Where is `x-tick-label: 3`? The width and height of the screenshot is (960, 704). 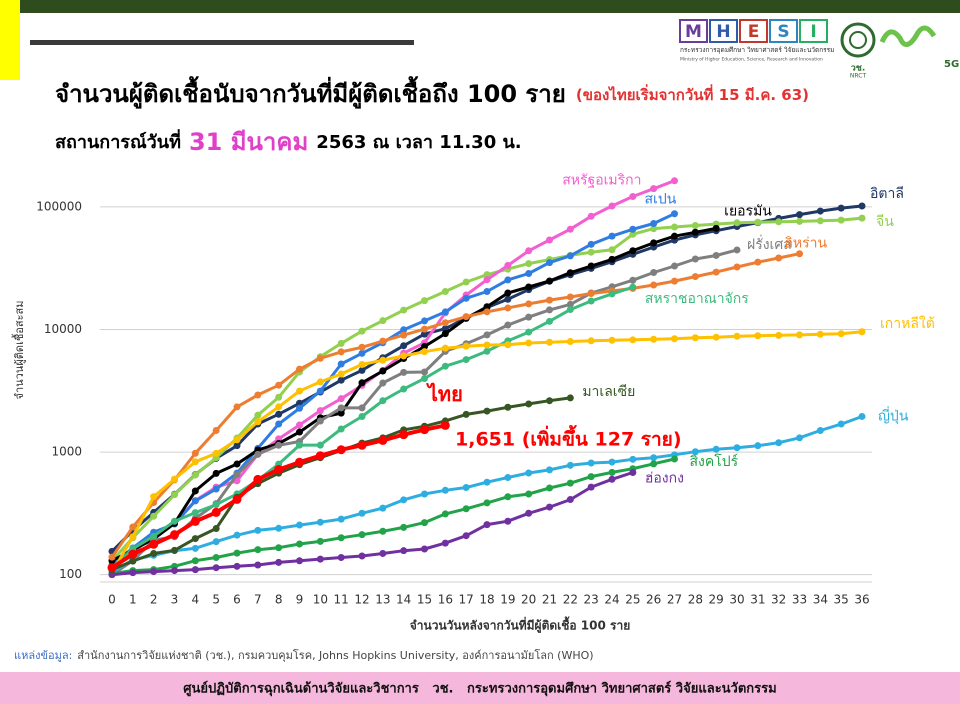 x-tick-label: 3 is located at coordinates (175, 600).